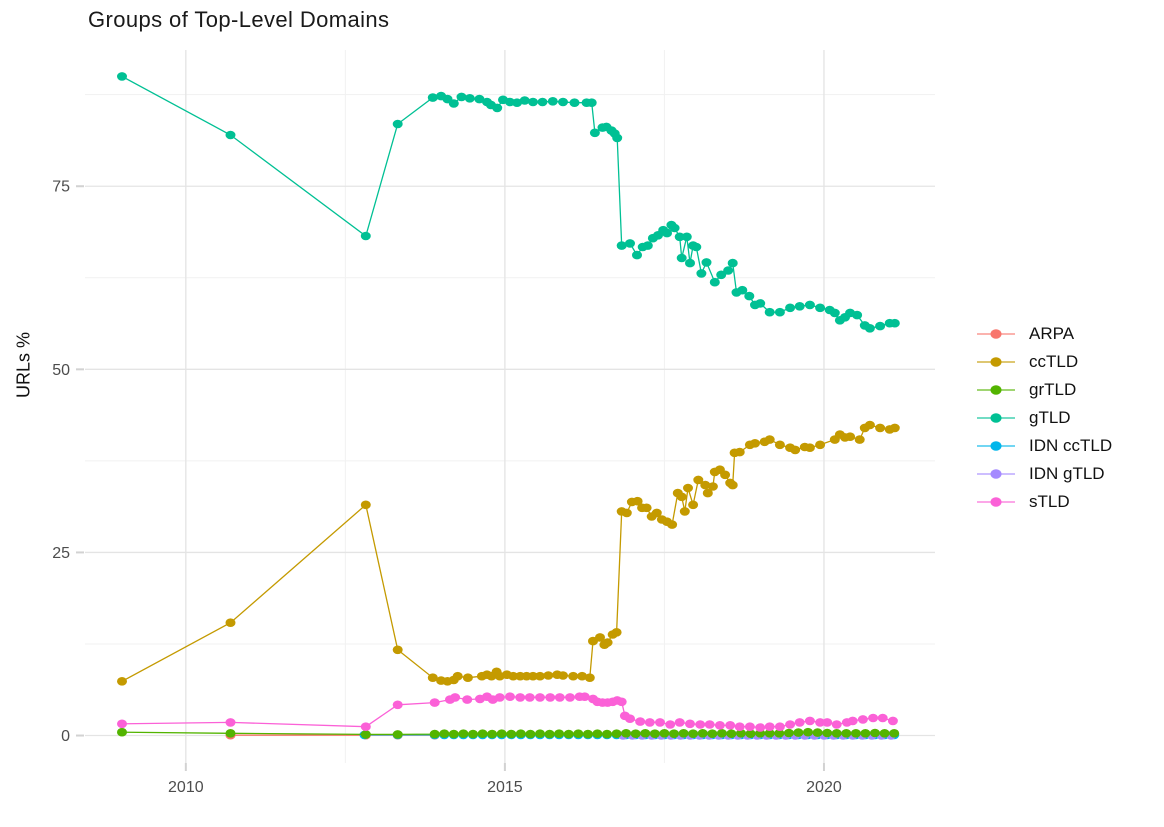  Describe the element at coordinates (996, 390) in the screenshot. I see `legend-key-icon` at that location.